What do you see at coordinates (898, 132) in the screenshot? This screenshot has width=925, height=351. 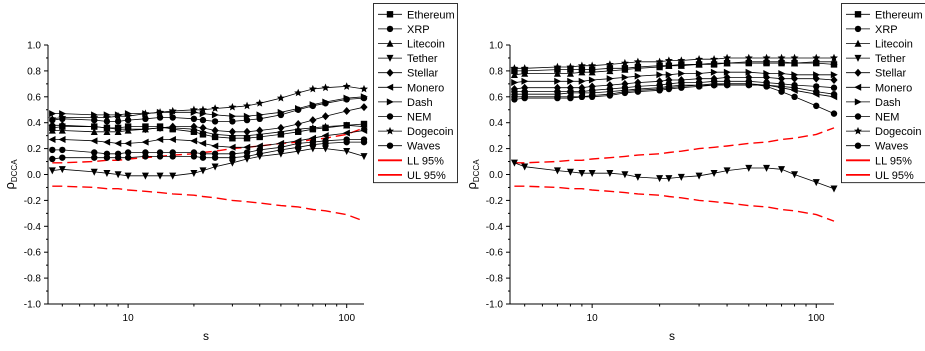 I see `legend-label: Dogecoin` at bounding box center [898, 132].